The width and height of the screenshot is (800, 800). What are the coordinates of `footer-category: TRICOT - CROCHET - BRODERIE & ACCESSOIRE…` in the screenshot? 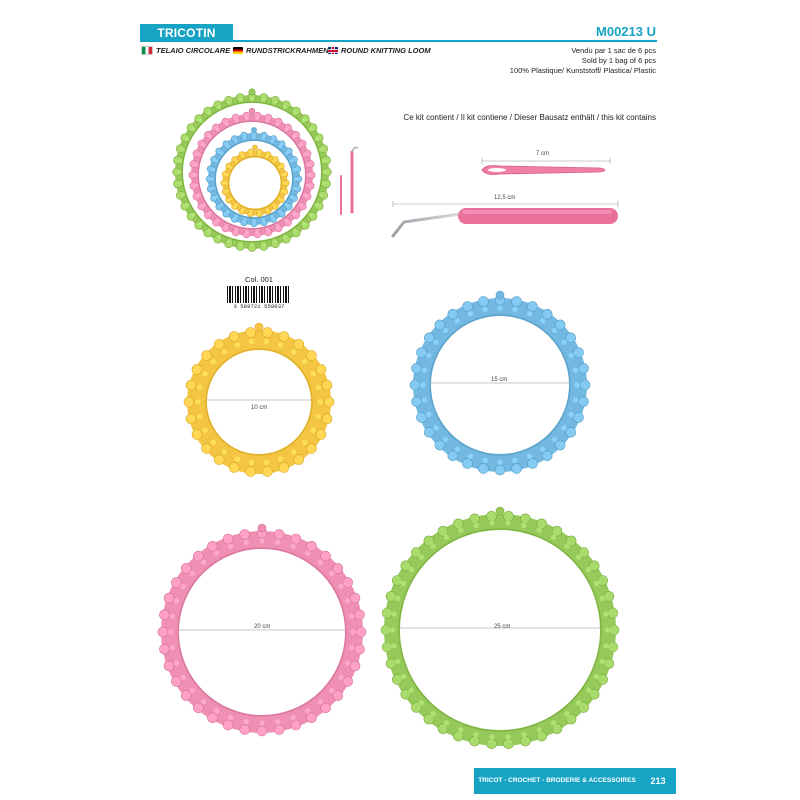 It's located at (557, 781).